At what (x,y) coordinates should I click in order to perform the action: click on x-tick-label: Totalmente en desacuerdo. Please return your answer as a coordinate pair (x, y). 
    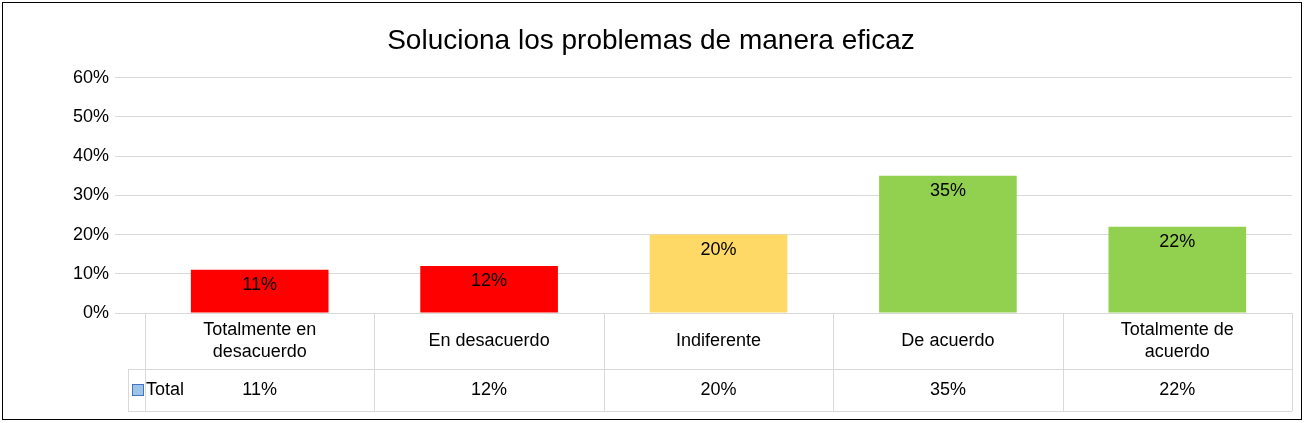
    Looking at the image, I should click on (260, 339).